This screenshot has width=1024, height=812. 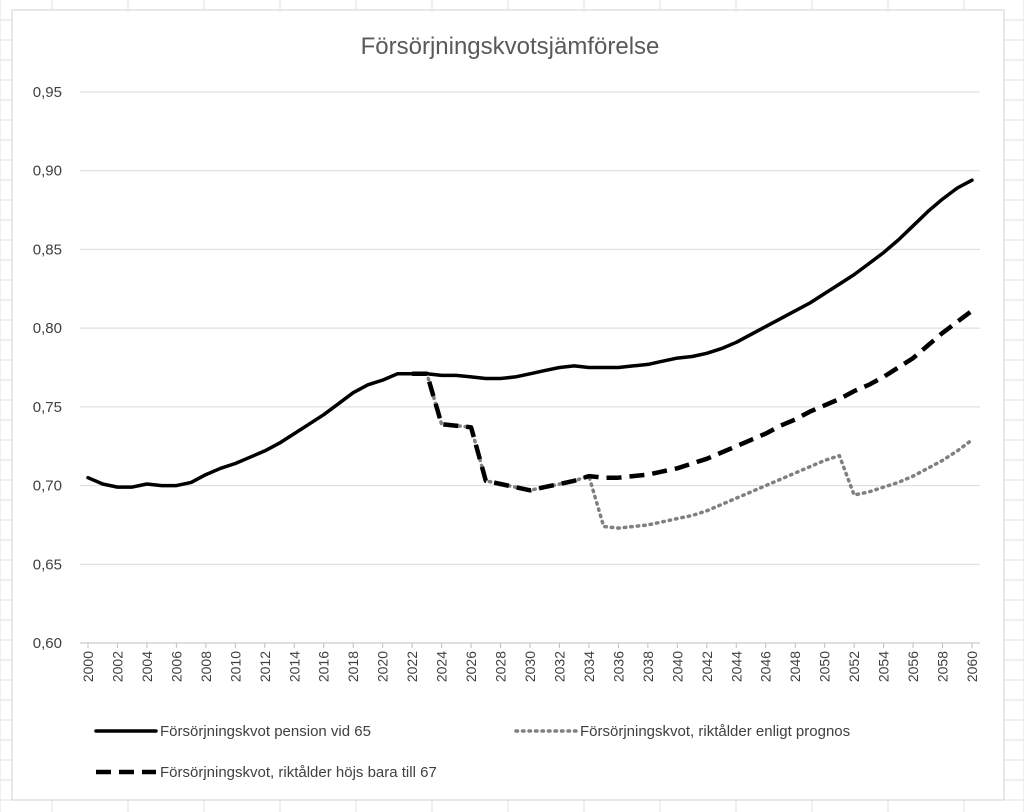 I want to click on x-tick-label: 2028, so click(x=501, y=666).